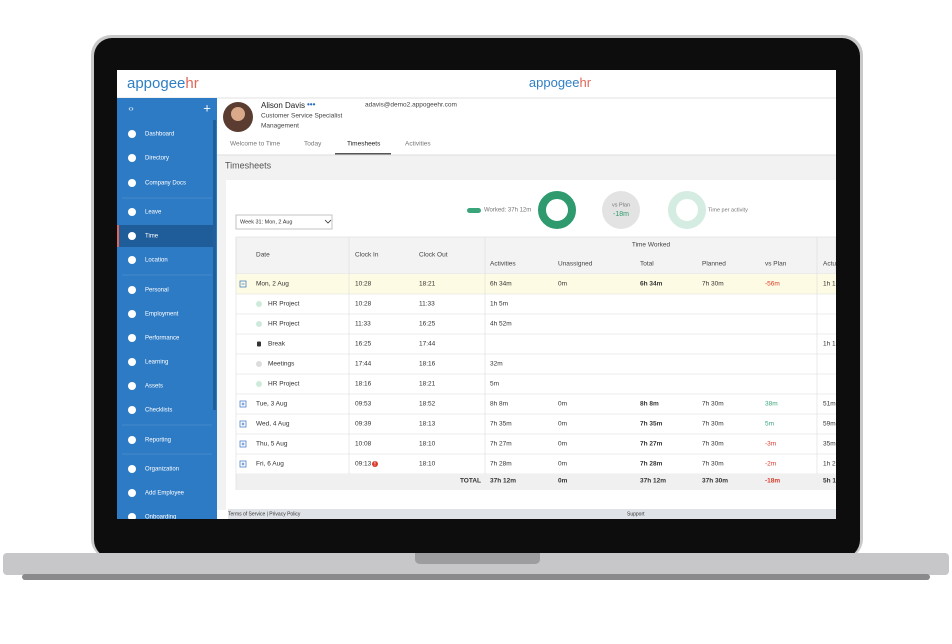 The height and width of the screenshot is (644, 952). I want to click on center-logo: appogeehr, so click(560, 82).